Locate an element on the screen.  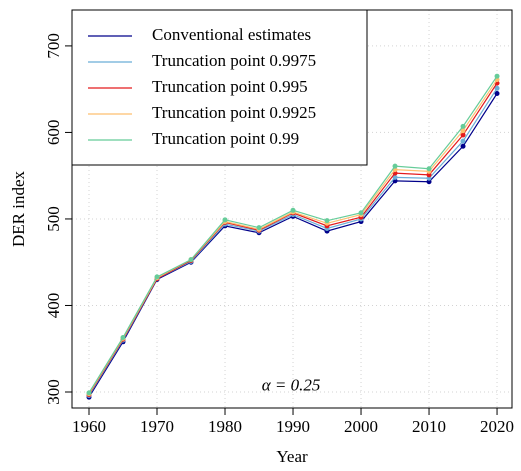
y-tick-label: 600 is located at coordinates (53, 133).